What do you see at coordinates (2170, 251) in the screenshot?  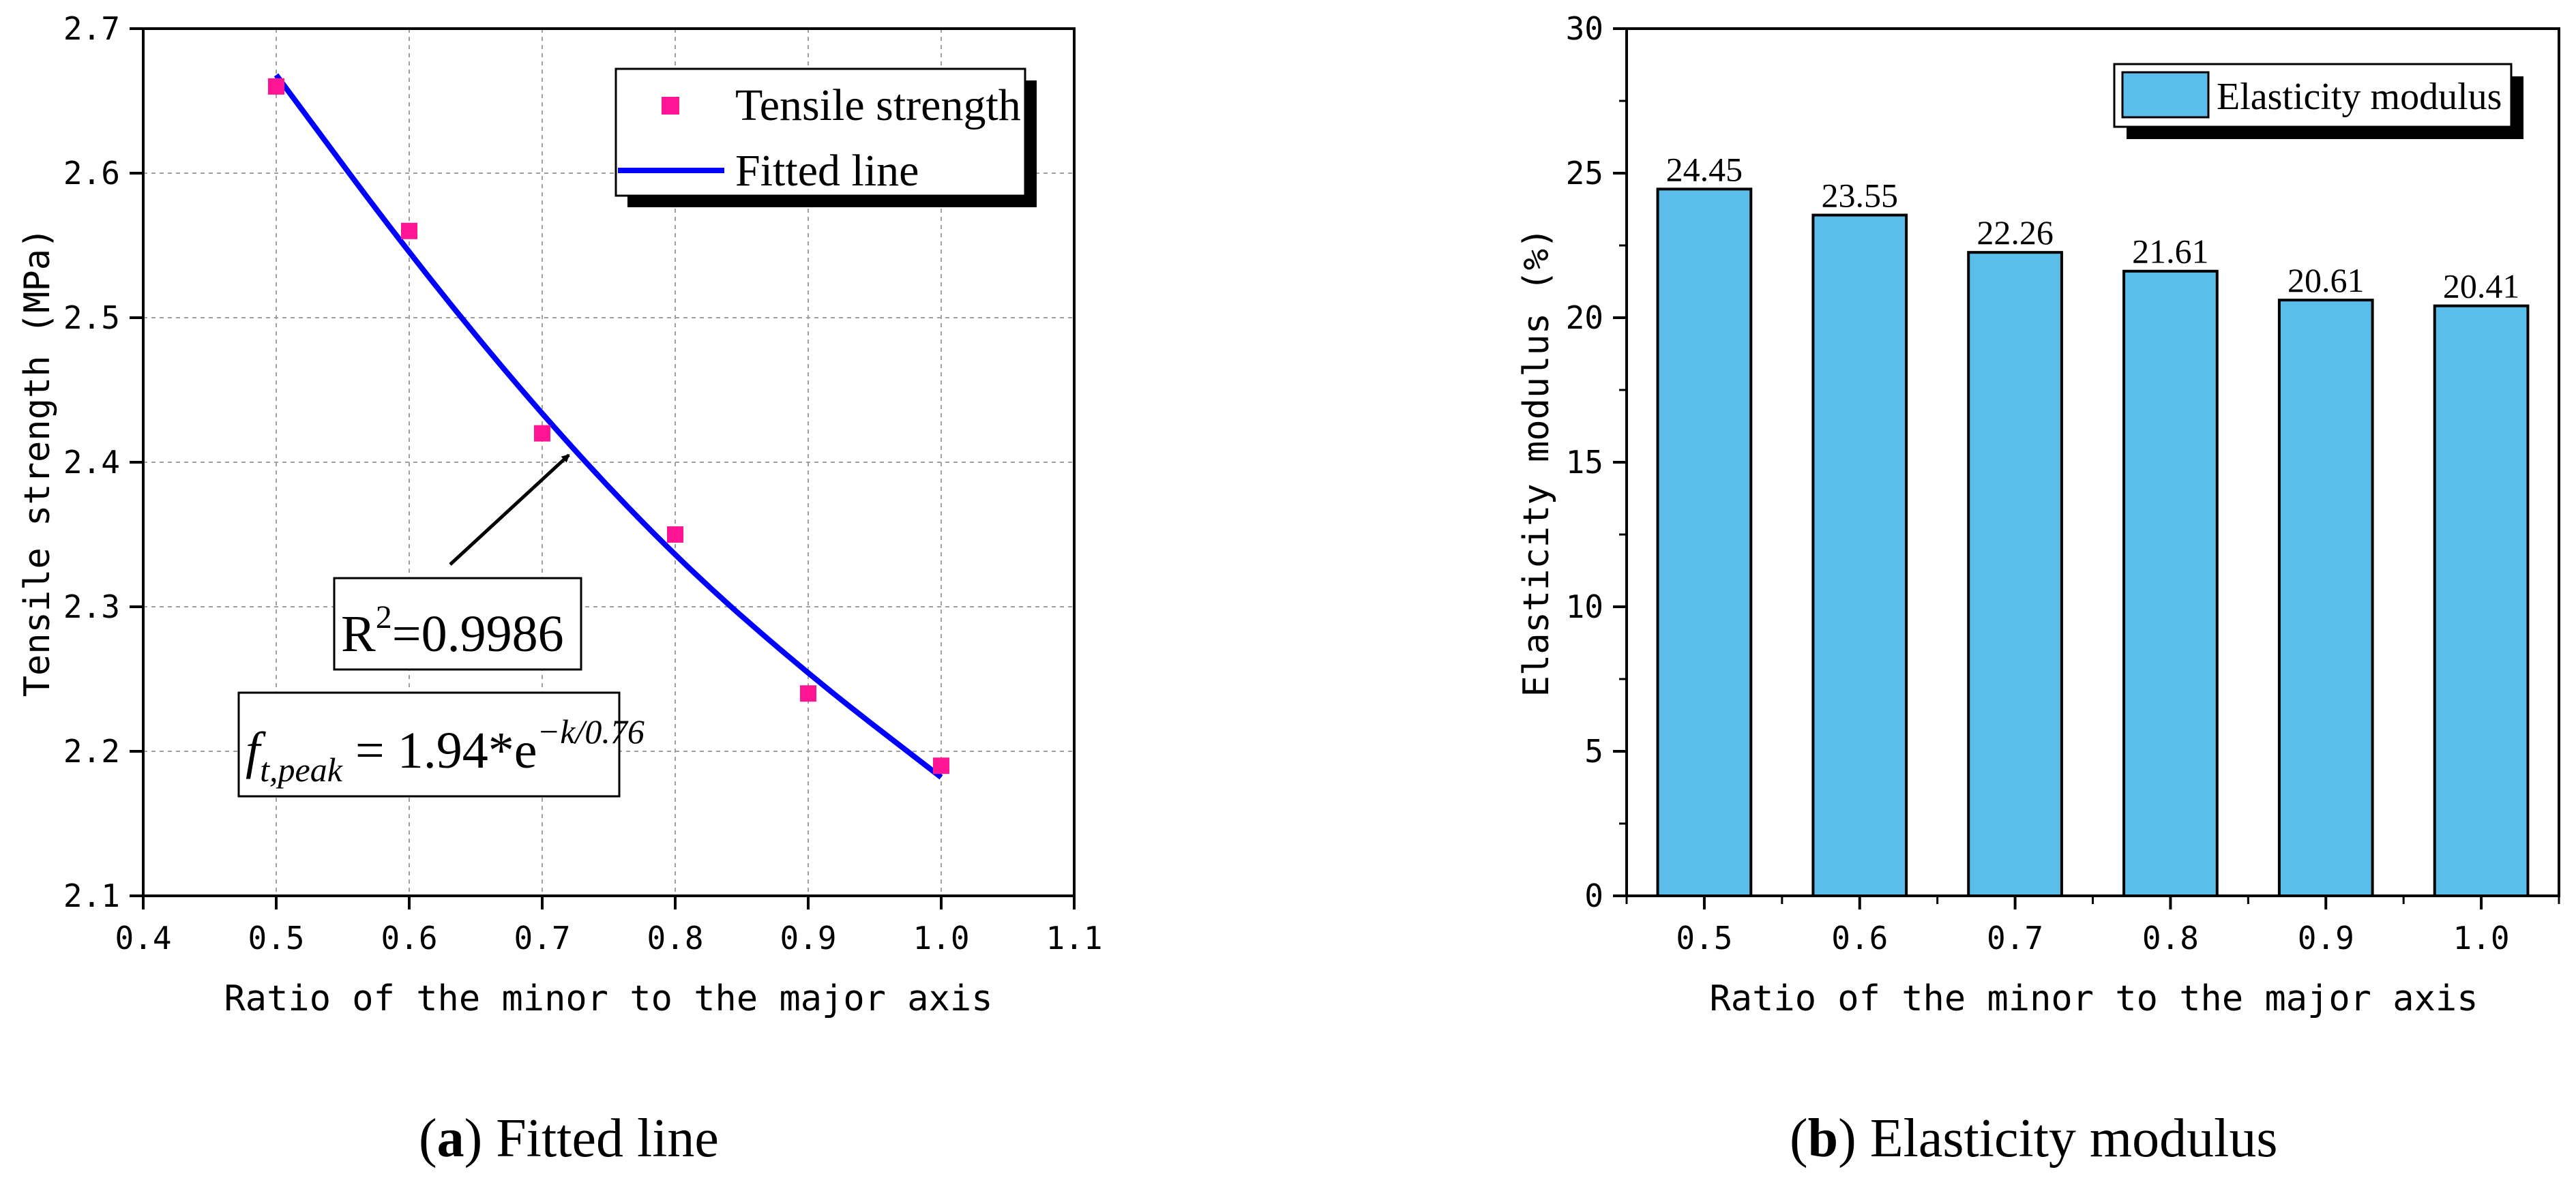 I see `bar-value-label: 21.61` at bounding box center [2170, 251].